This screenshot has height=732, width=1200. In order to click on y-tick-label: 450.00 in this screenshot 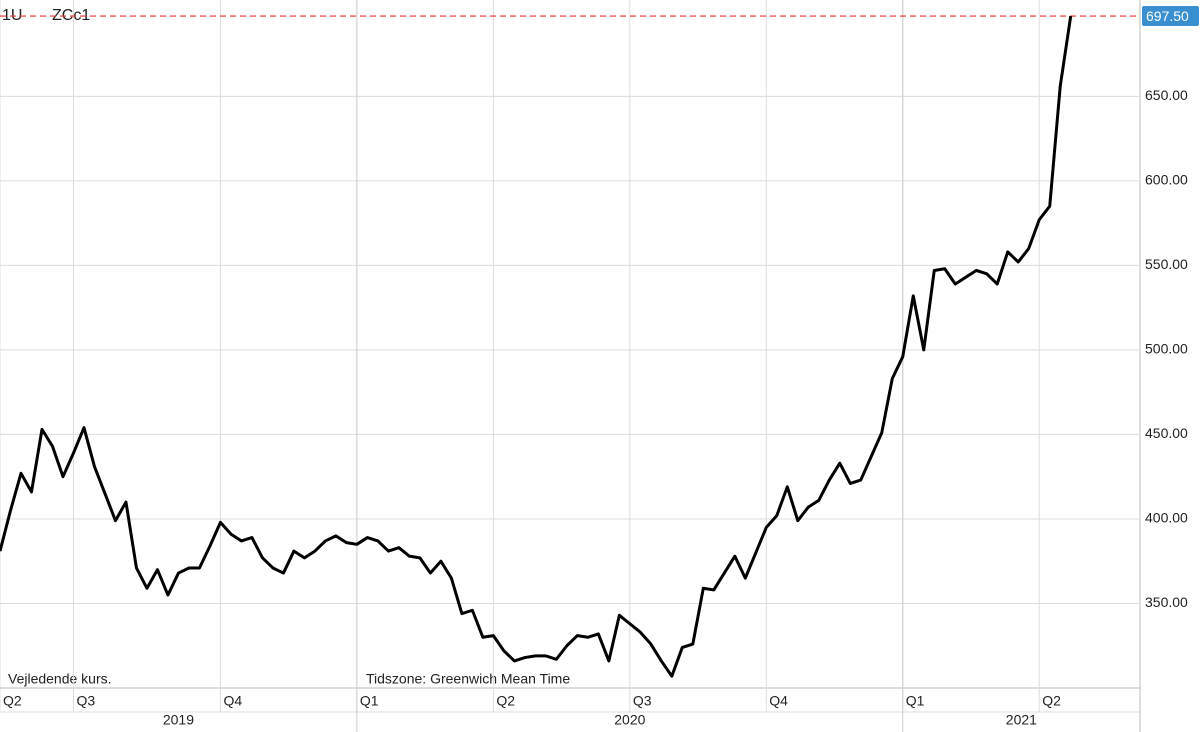, I will do `click(1166, 433)`.